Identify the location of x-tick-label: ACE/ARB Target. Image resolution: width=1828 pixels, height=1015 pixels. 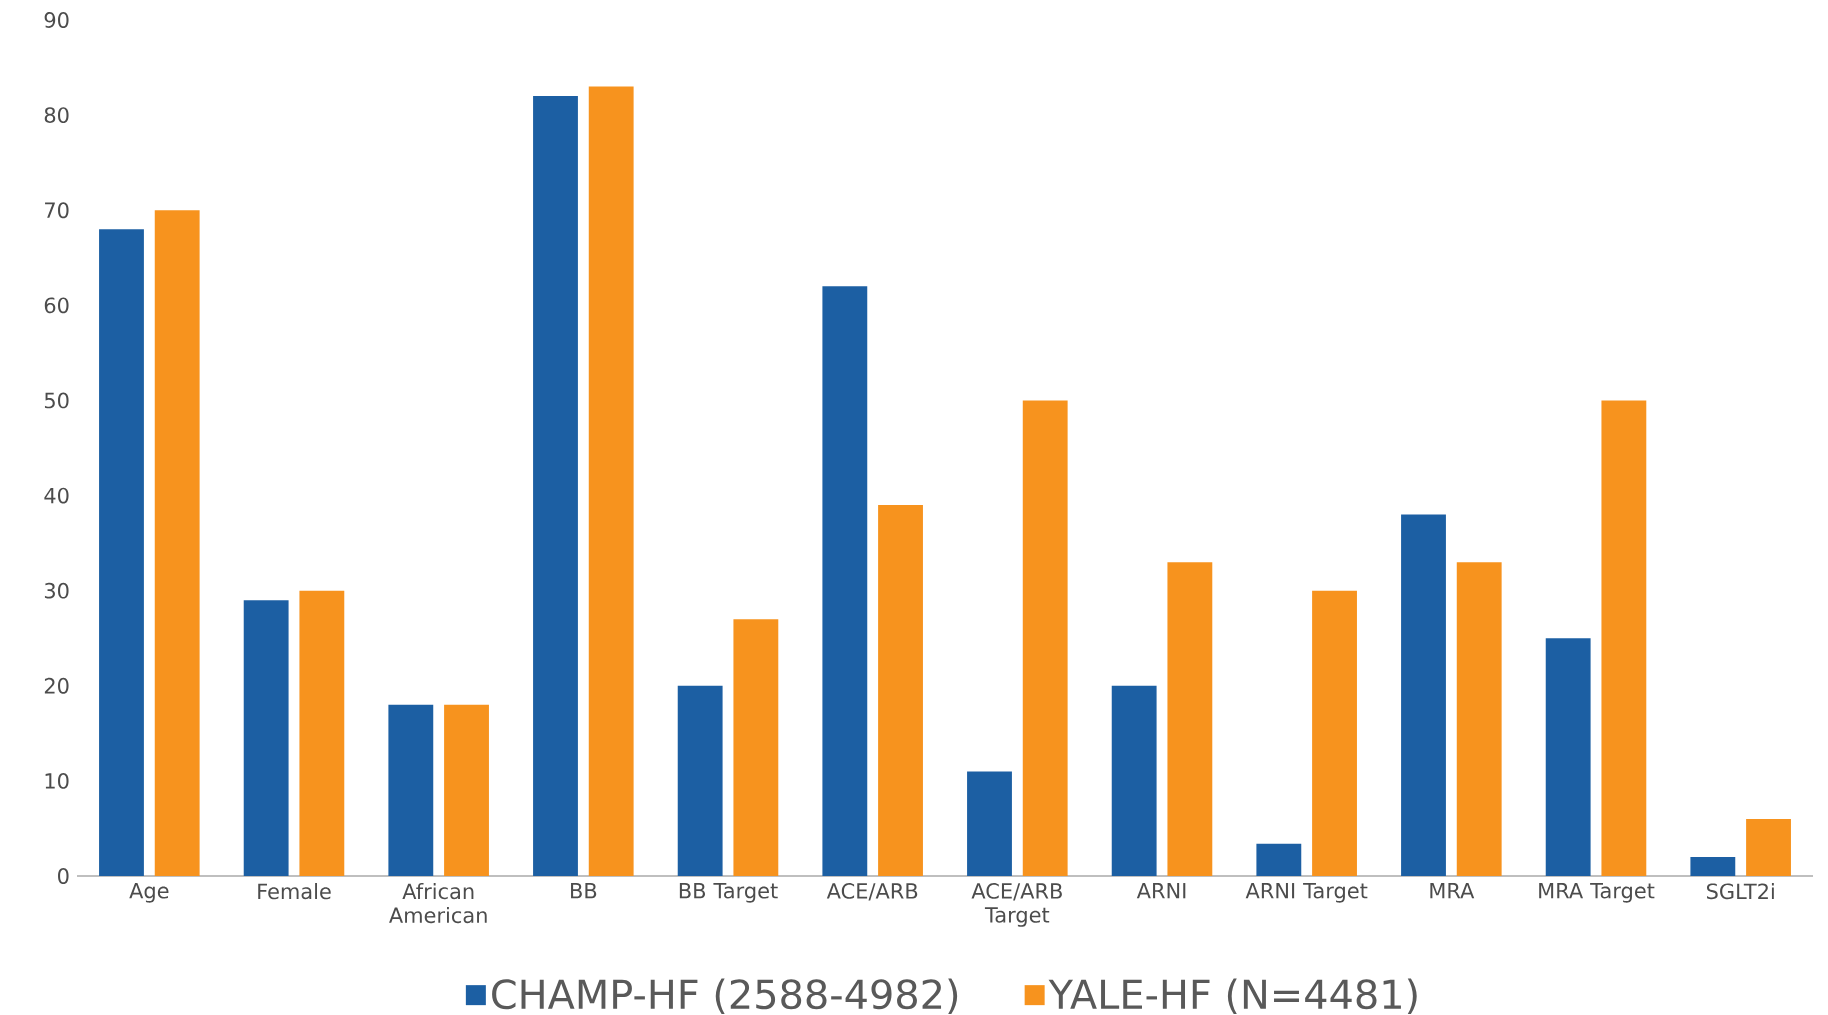
(1016, 905).